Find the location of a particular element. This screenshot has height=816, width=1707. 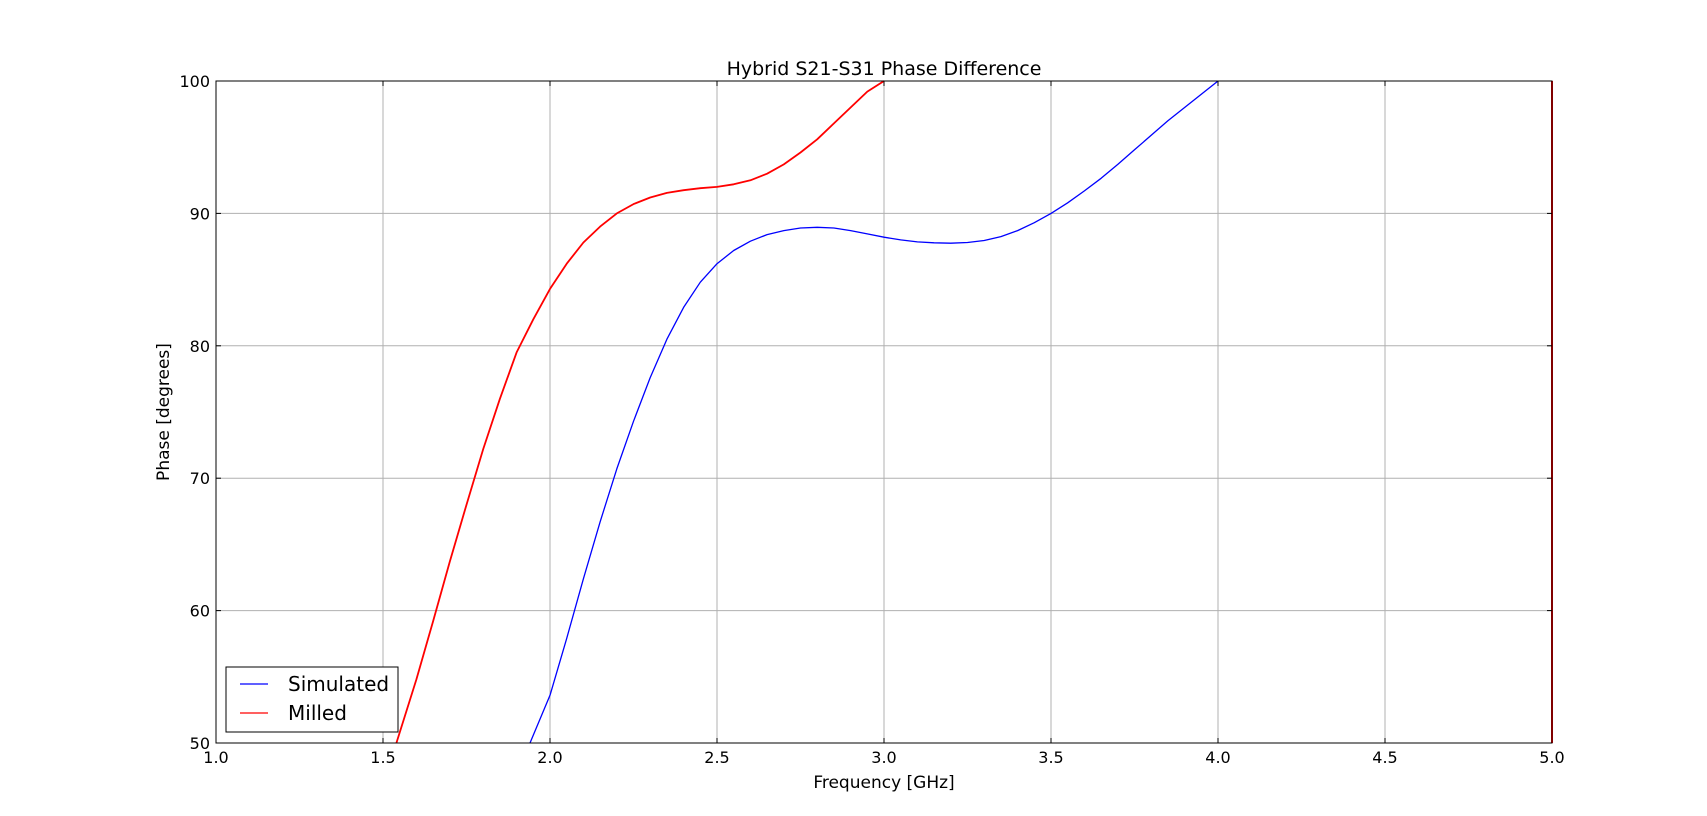

y-tick-label: 50 is located at coordinates (200, 743).